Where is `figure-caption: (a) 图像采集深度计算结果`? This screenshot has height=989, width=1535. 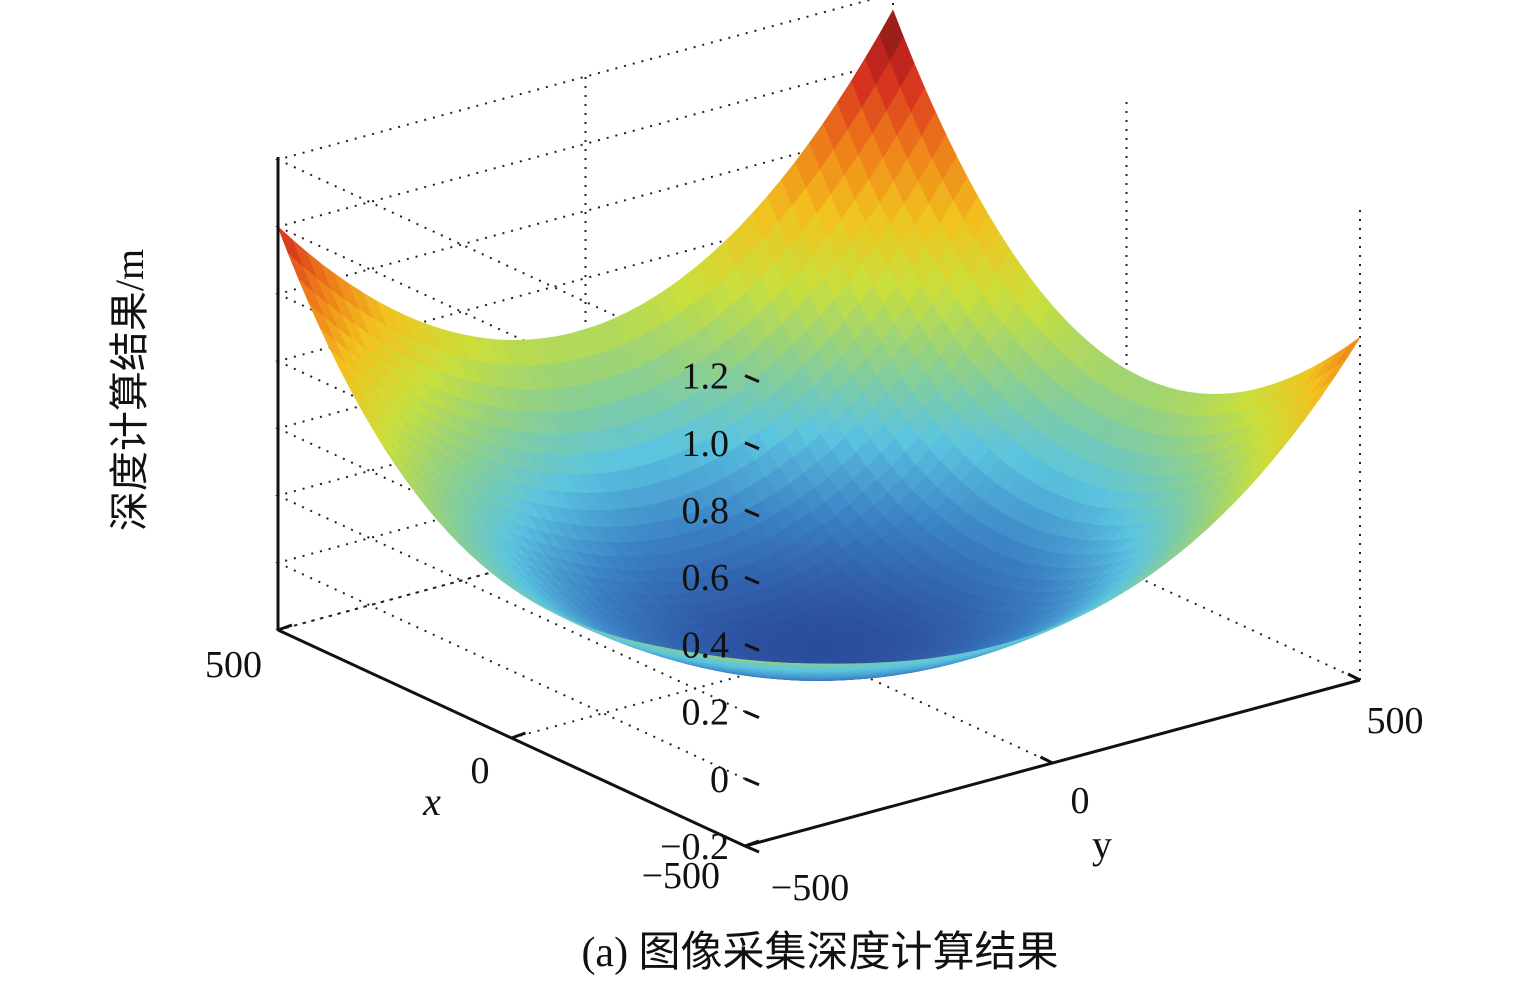
figure-caption: (a) 图像采集深度计算结果 is located at coordinates (819, 953).